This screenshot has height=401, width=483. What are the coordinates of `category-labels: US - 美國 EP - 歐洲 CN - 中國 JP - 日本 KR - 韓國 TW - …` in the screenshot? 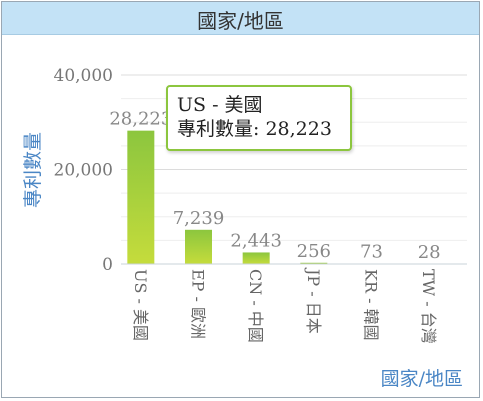 It's located at (284, 305).